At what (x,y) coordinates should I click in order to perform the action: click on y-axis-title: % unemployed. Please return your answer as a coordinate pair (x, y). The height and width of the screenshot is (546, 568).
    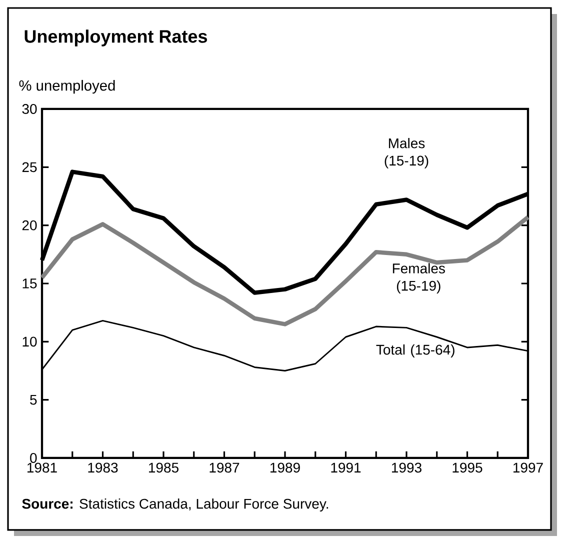
    Looking at the image, I should click on (67, 87).